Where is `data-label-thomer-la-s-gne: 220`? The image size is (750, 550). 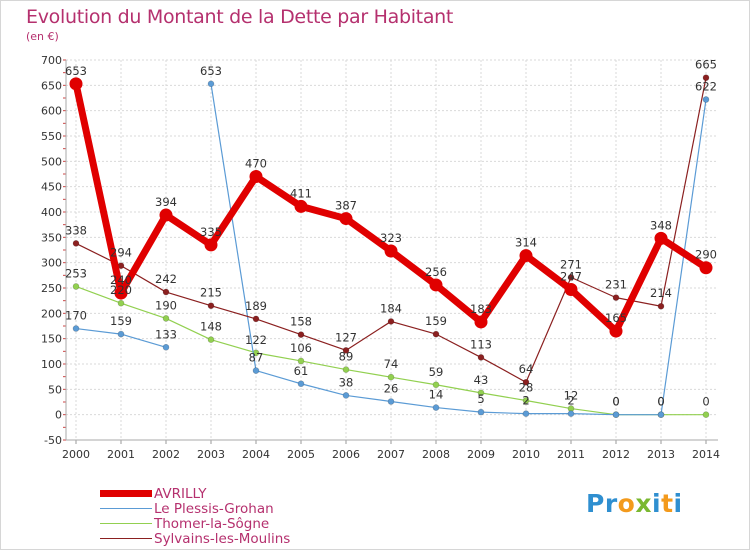 data-label-thomer-la-s-gne: 220 is located at coordinates (121, 290).